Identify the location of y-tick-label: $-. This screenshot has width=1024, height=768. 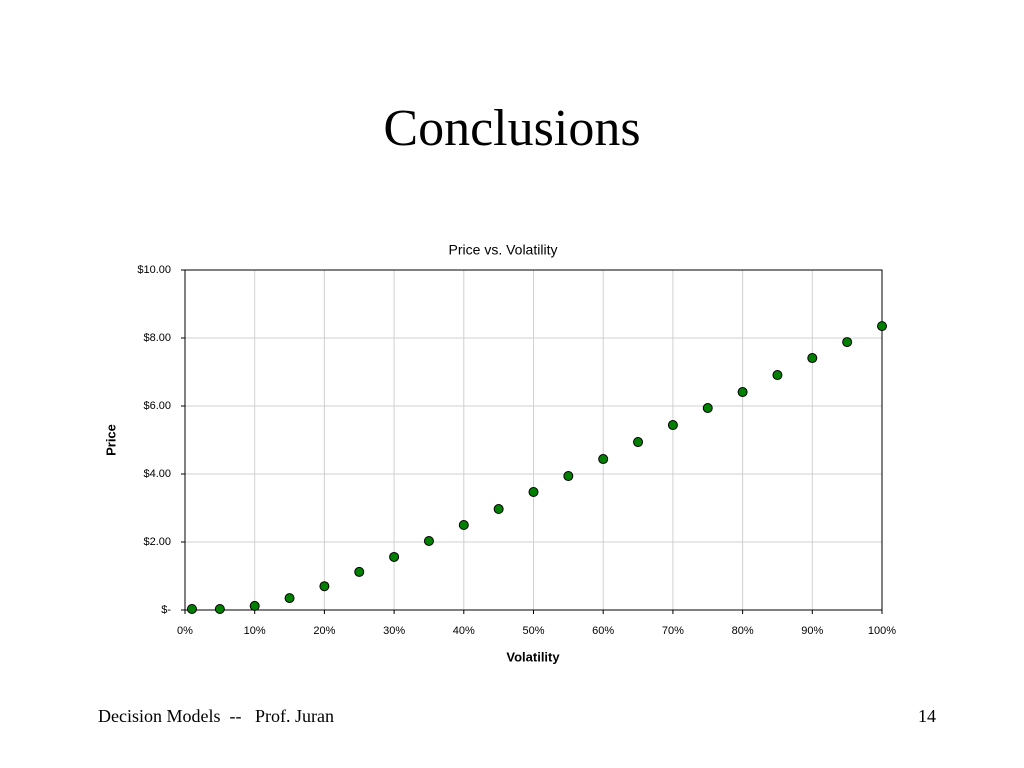
(166, 610).